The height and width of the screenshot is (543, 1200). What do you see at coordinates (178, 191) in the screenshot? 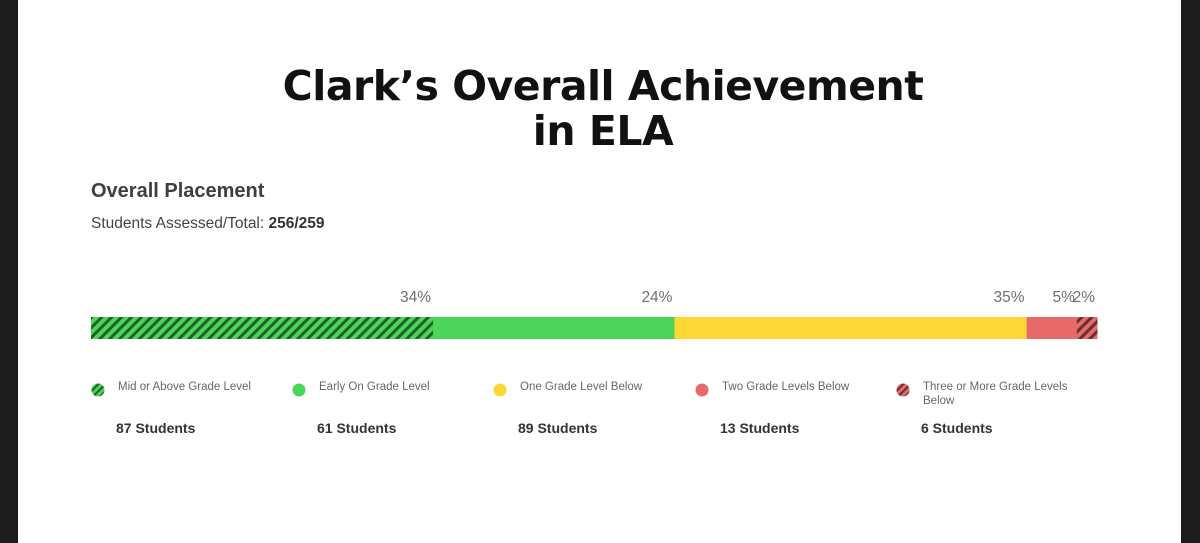
I see `overall-placement-heading: Overall Placement` at bounding box center [178, 191].